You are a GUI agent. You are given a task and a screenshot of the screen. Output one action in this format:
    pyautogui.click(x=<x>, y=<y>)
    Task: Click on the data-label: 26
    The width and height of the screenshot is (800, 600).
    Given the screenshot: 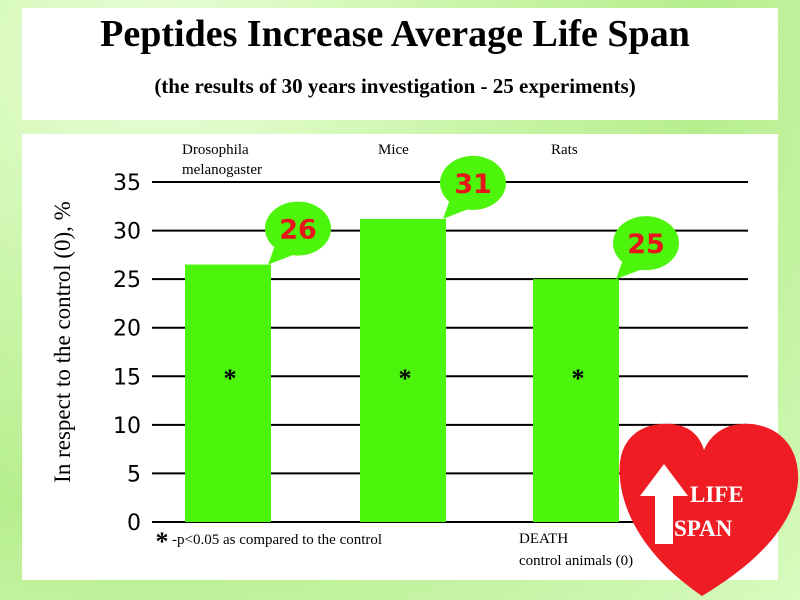 What is the action you would take?
    pyautogui.click(x=298, y=230)
    